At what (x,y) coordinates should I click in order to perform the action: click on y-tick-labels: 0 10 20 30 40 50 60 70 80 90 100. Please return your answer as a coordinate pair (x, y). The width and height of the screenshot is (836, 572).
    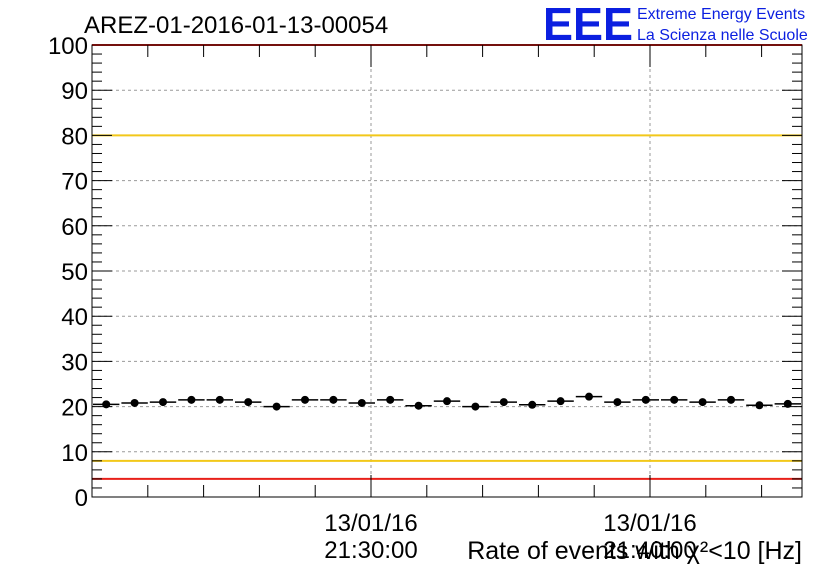
    Looking at the image, I should click on (68, 272).